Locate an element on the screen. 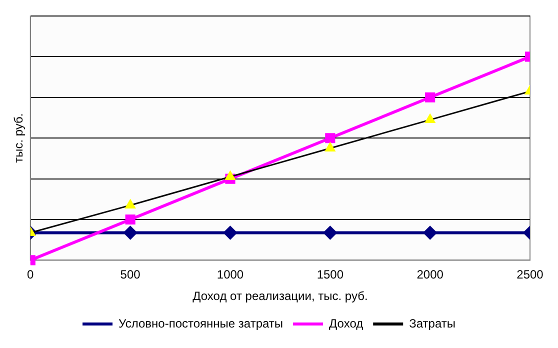 The width and height of the screenshot is (558, 348). x-tick-label: 2500 is located at coordinates (530, 275).